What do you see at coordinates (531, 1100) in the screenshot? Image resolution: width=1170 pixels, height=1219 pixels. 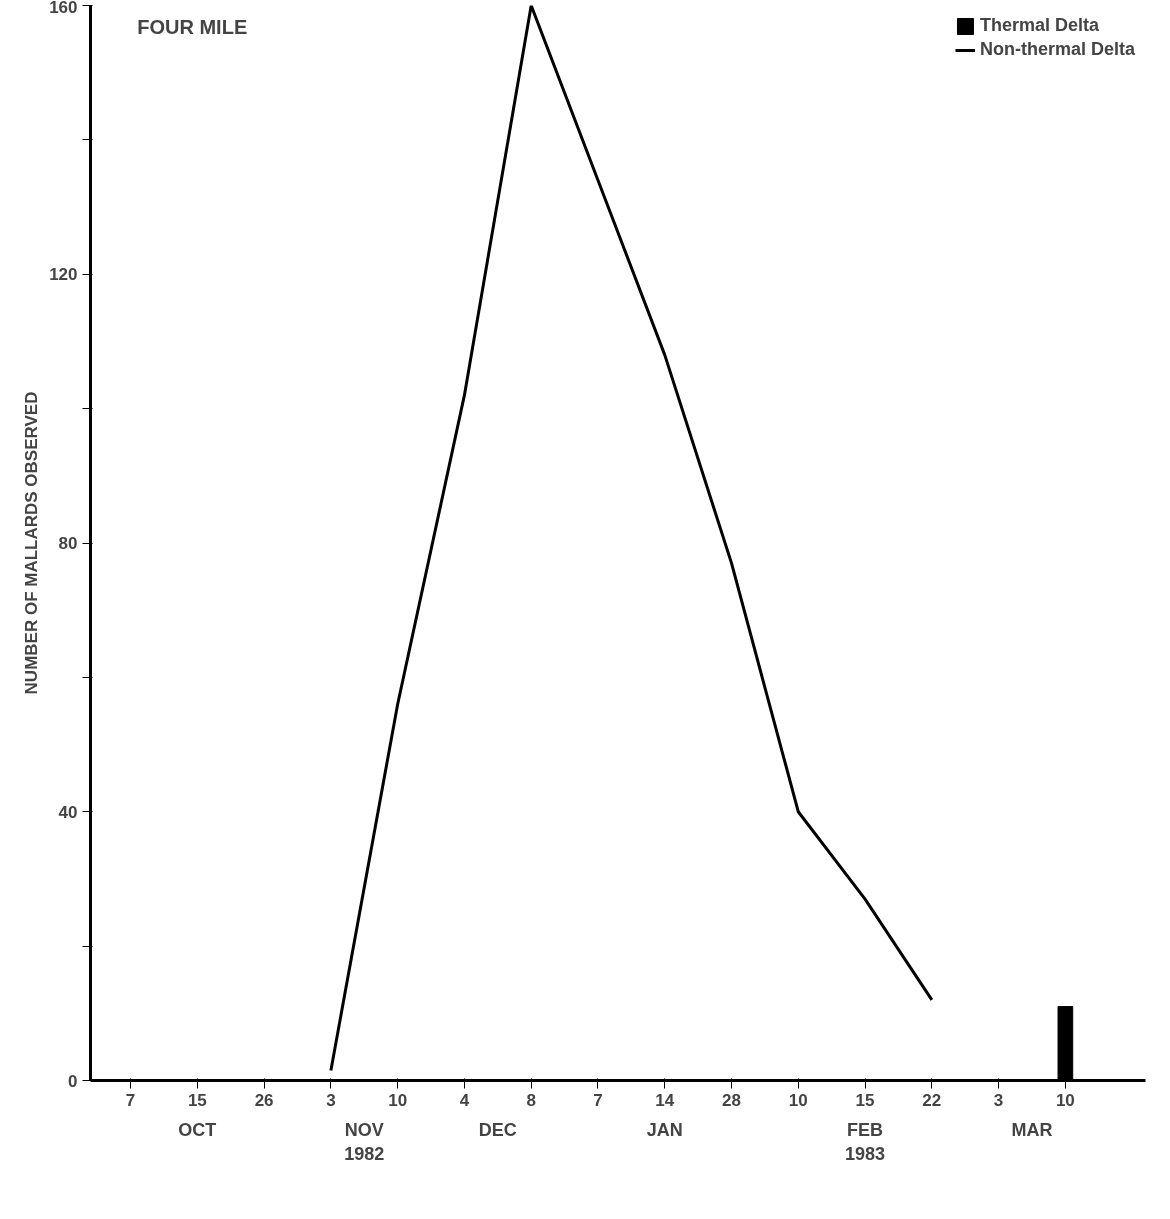 I see `x-tick-label: 8` at bounding box center [531, 1100].